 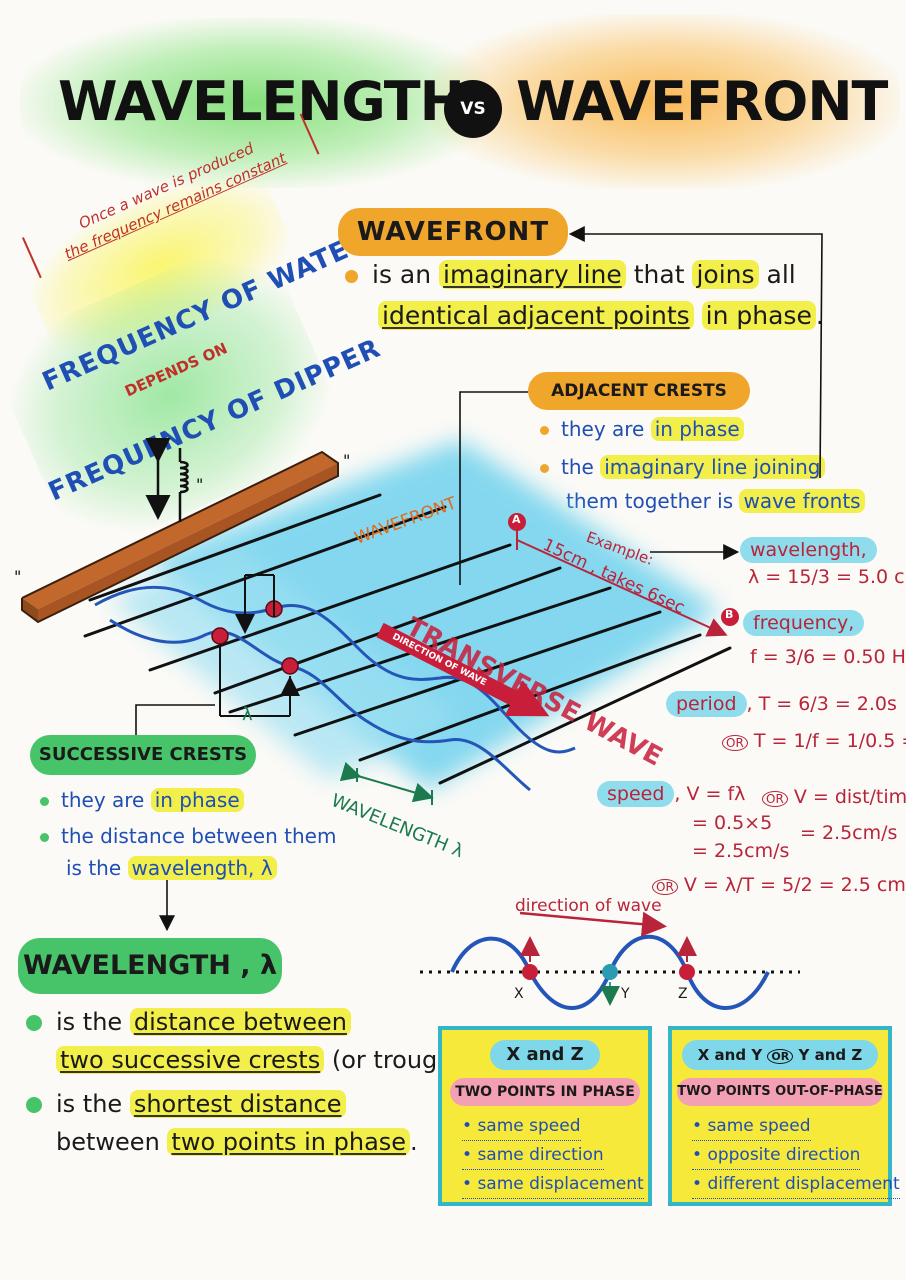 What do you see at coordinates (687, 972) in the screenshot?
I see `point-z-marker` at bounding box center [687, 972].